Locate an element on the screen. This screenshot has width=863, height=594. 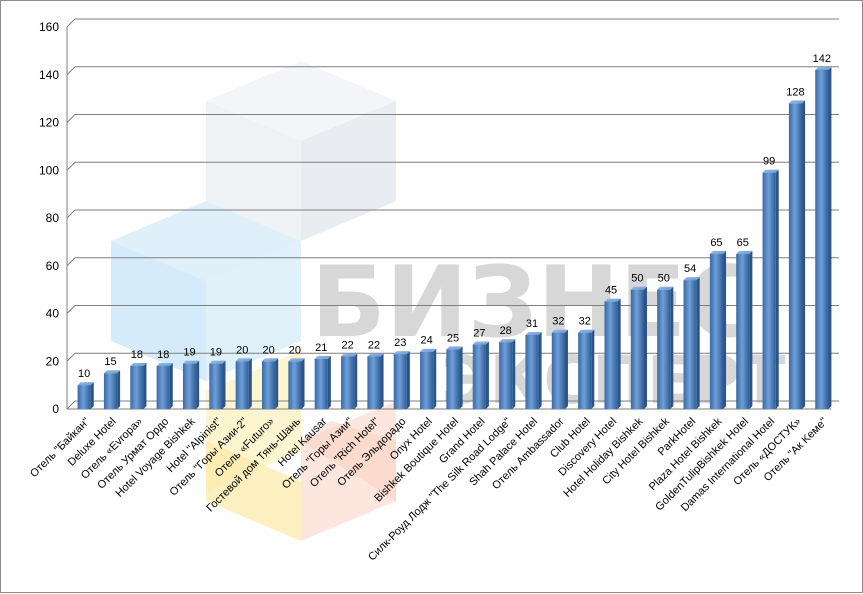
data-label: 25 is located at coordinates (453, 338).